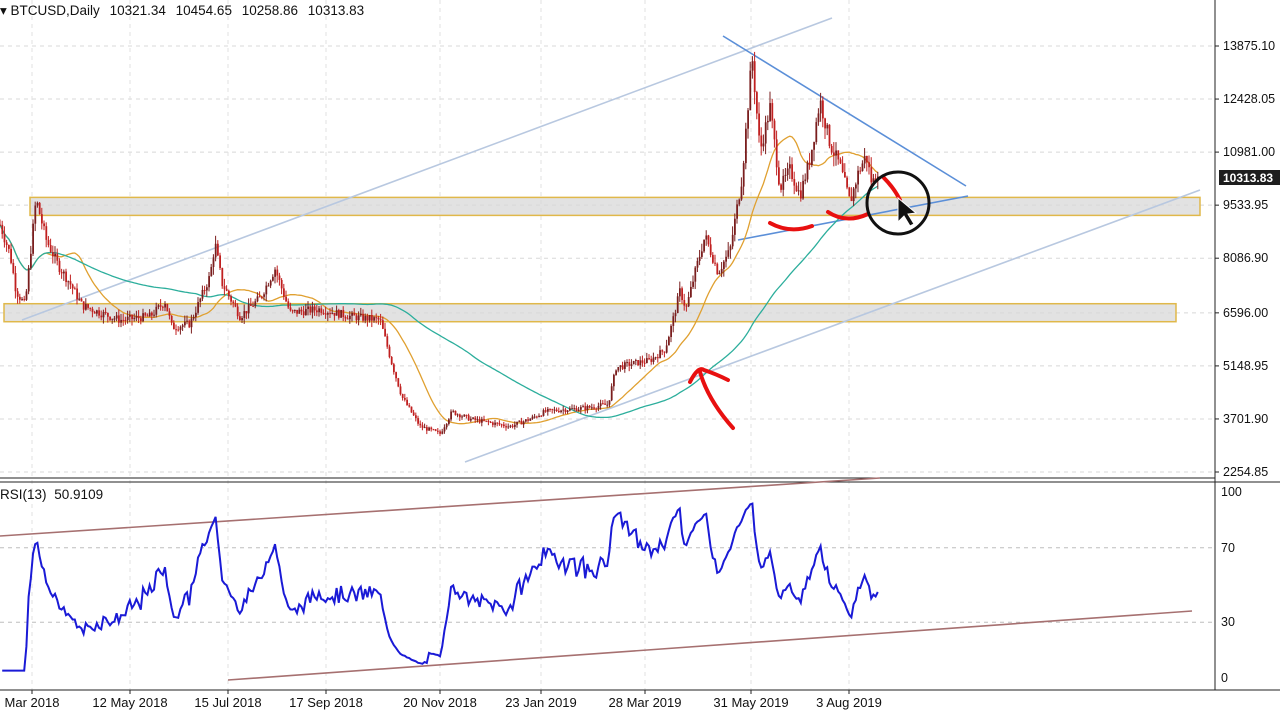 Image resolution: width=1280 pixels, height=720 pixels. What do you see at coordinates (711, 398) in the screenshot?
I see `arrow-marker` at bounding box center [711, 398].